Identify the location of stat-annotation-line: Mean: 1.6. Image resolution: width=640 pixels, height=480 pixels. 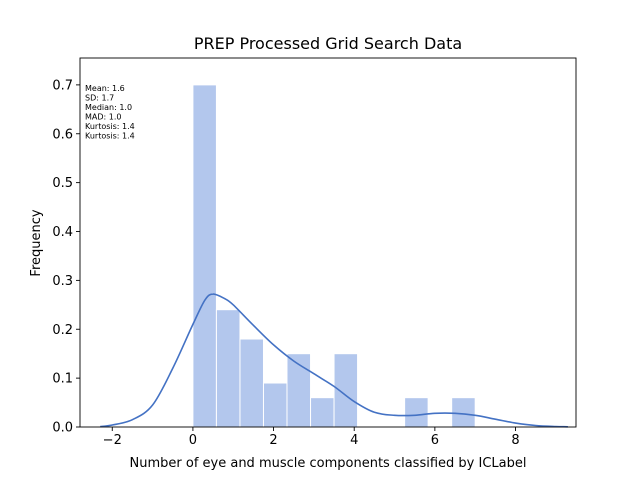
(105, 88).